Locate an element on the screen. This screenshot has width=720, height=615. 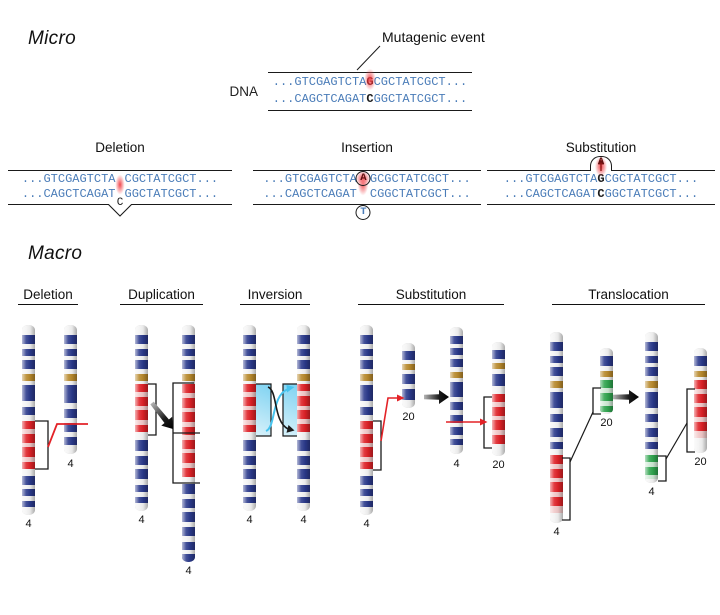
looped-out-base: C is located at coordinates (120, 203).